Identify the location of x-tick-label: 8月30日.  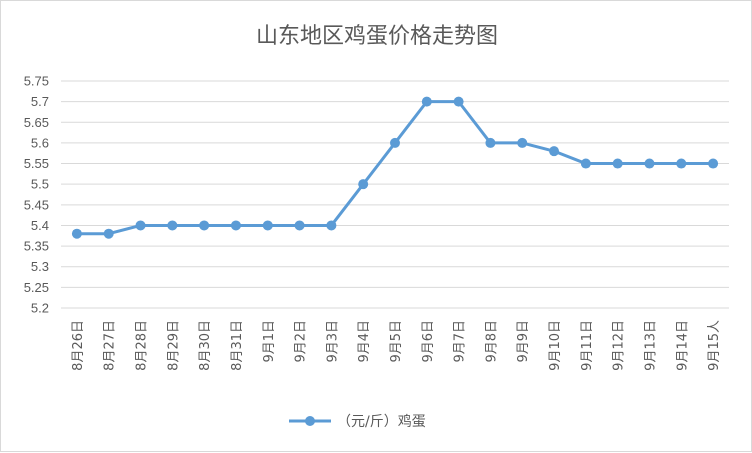
(205, 345).